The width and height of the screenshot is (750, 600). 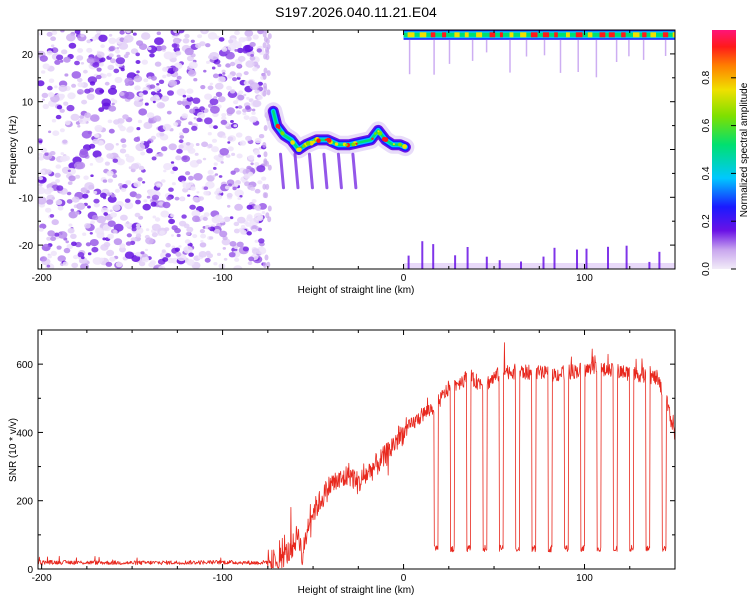 I want to click on trace-streak, so click(x=354, y=171).